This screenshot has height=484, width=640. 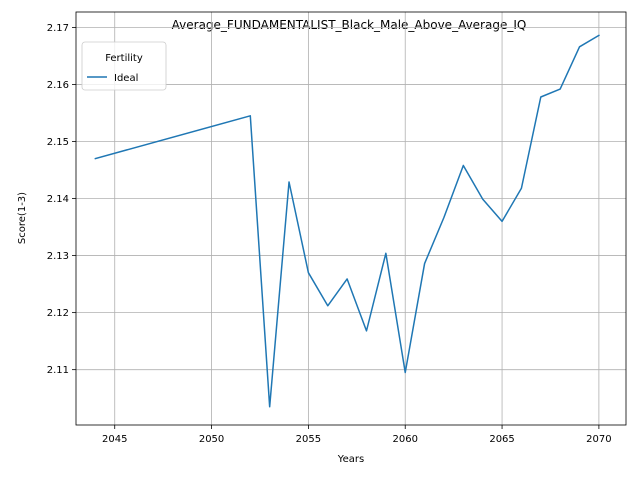 I want to click on y-tick-label: 2.13, so click(x=58, y=256).